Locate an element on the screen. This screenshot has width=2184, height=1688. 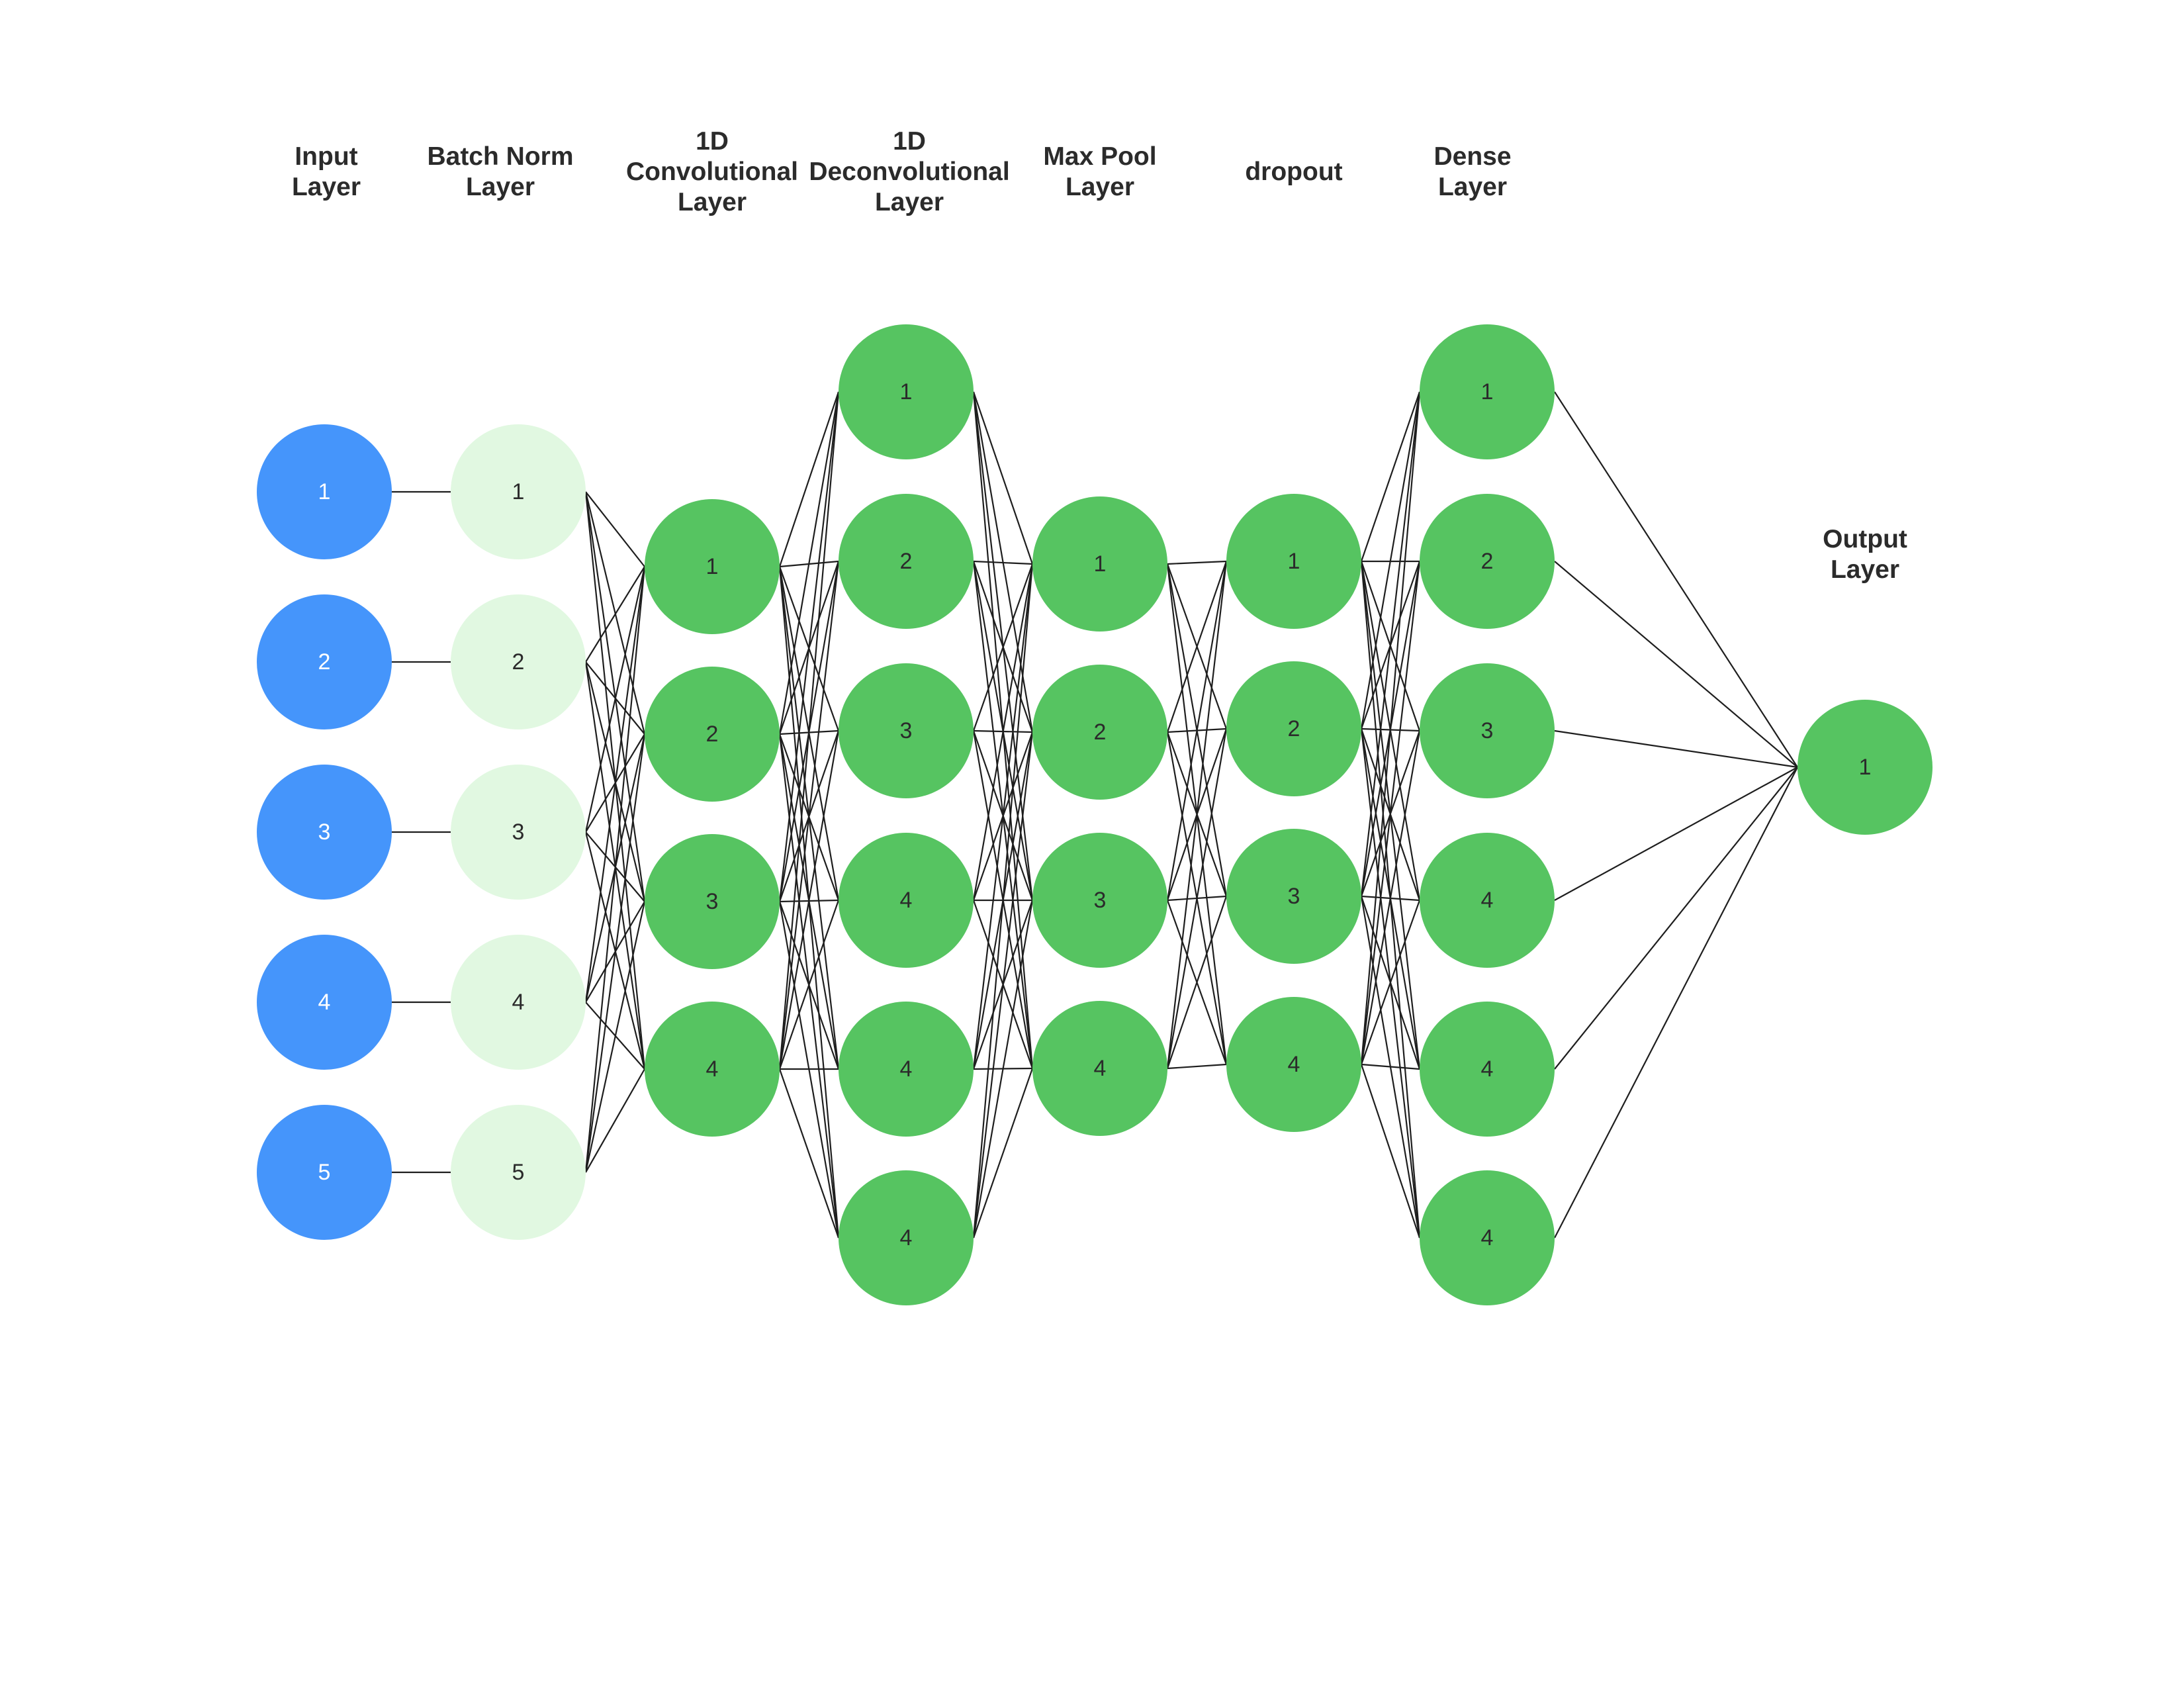
conv1d-title-line: Convolutional is located at coordinates (712, 172).